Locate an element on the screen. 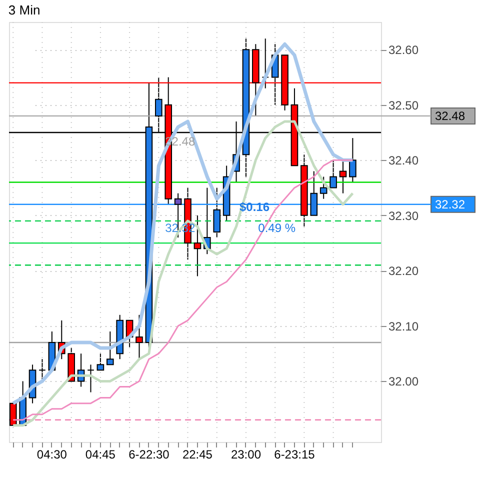 Image resolution: width=487 pixels, height=488 pixels. x-tick-label: 22:45 is located at coordinates (197, 455).